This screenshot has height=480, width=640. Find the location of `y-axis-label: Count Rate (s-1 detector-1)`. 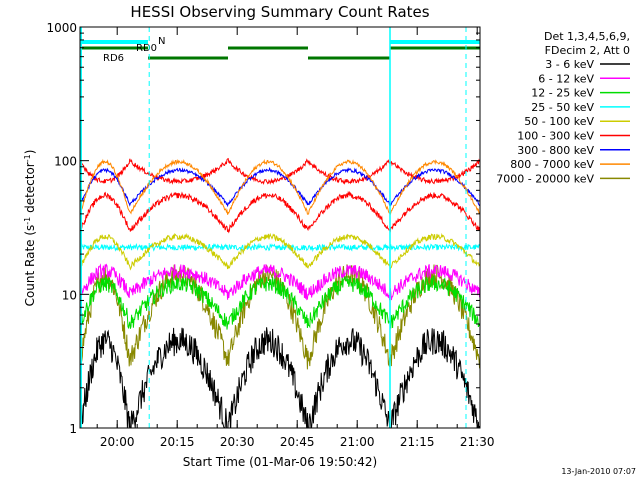

y-axis-label: Count Rate (s-1 detector-1) is located at coordinates (30, 228).